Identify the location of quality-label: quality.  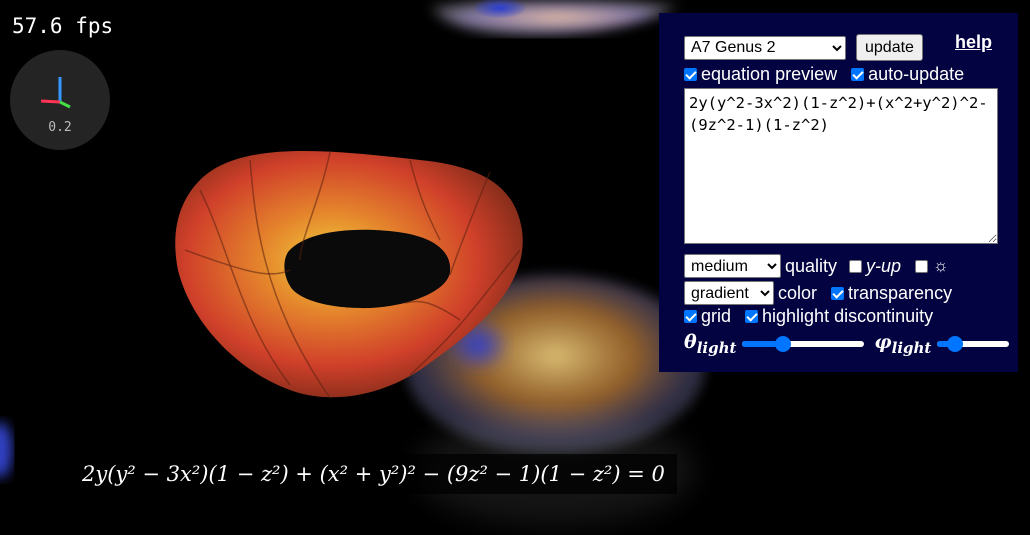
(811, 265).